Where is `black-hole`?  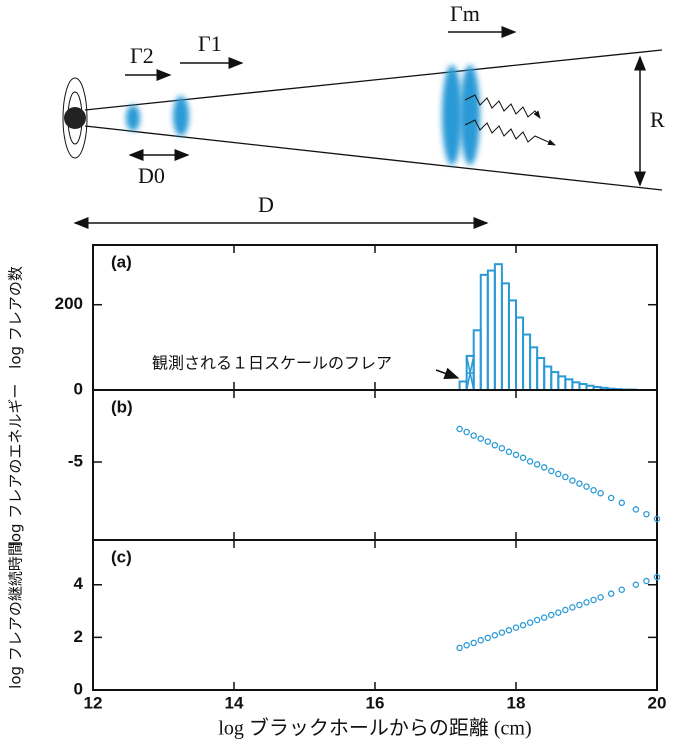 black-hole is located at coordinates (75, 118).